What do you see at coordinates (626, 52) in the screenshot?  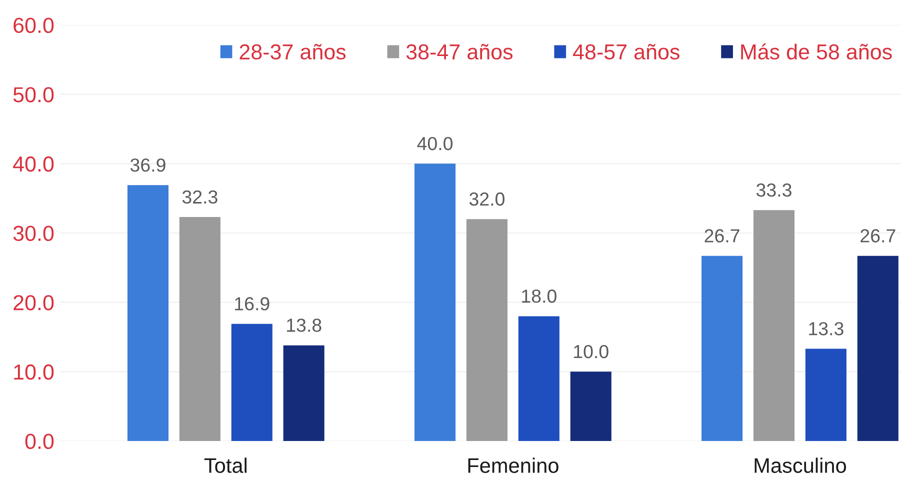 I see `legend-label: 48-57 años` at bounding box center [626, 52].